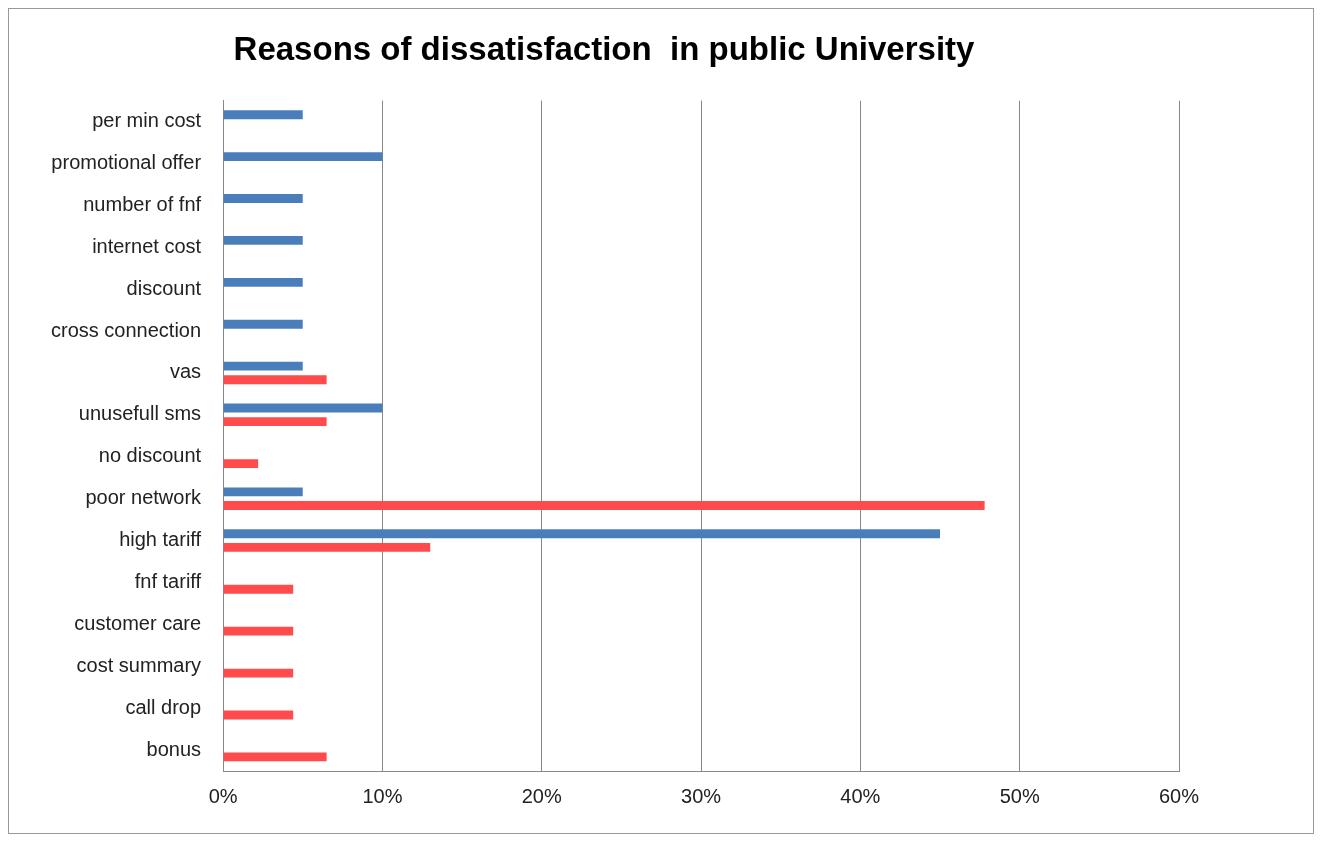  Describe the element at coordinates (1179, 795) in the screenshot. I see `x-tick-label: 60%` at that location.